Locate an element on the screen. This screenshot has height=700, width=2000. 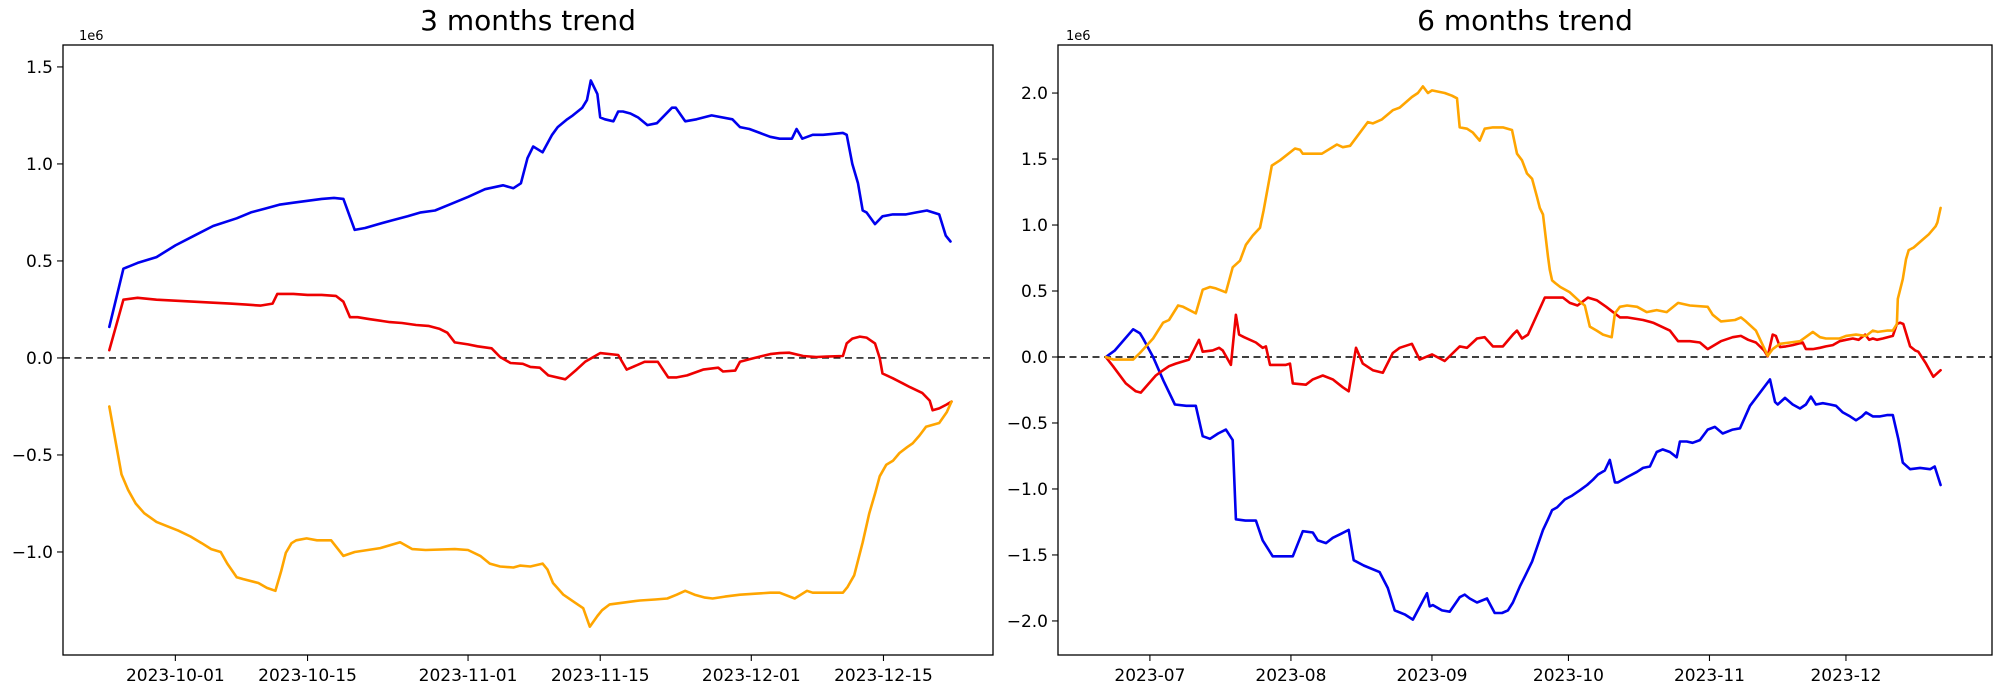
series-orange-line-left is located at coordinates (530, 514).